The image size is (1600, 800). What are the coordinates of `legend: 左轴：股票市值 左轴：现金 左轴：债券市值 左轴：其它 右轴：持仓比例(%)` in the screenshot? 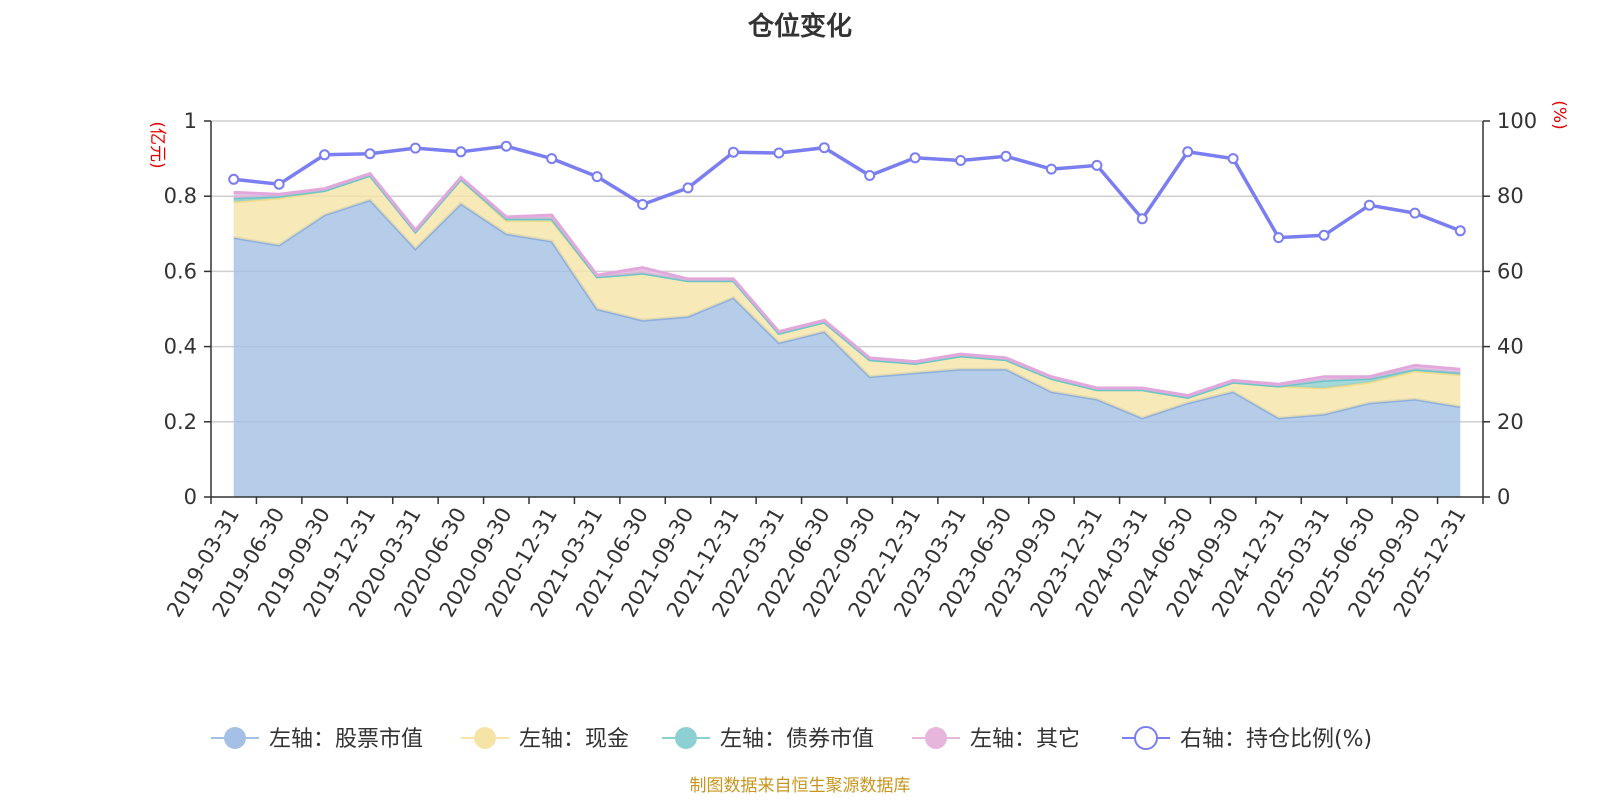 It's located at (791, 739).